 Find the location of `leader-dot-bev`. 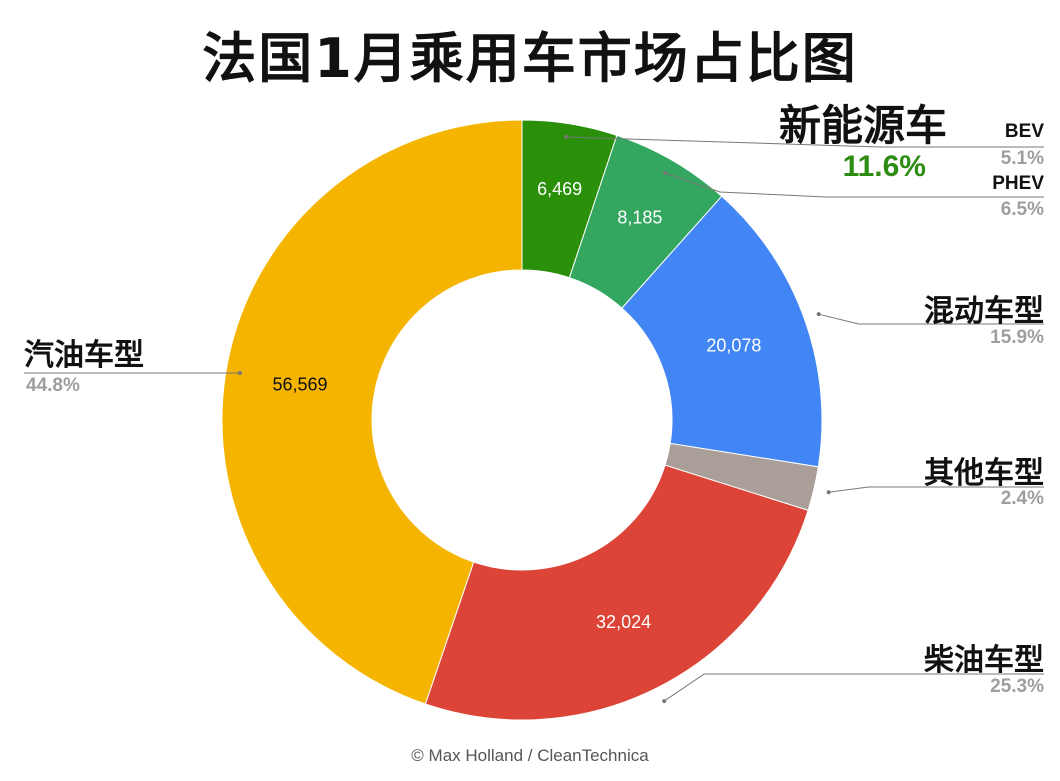

leader-dot-bev is located at coordinates (566, 137).